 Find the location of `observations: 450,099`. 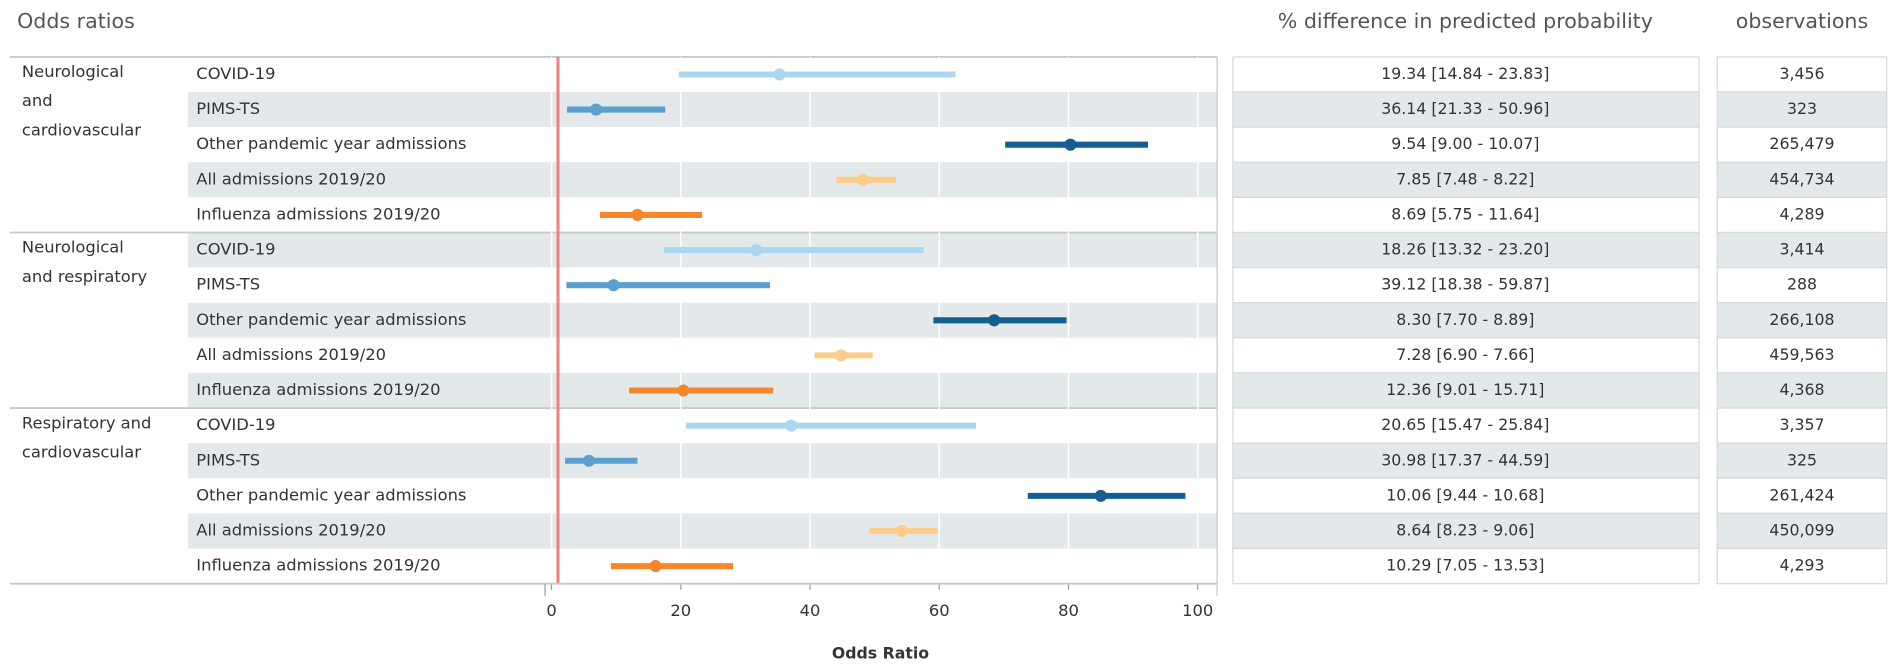

observations: 450,099 is located at coordinates (1801, 529).